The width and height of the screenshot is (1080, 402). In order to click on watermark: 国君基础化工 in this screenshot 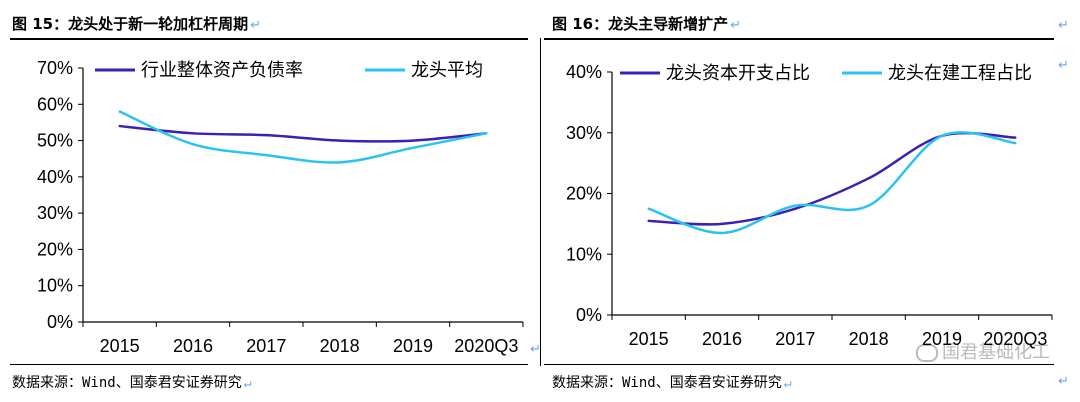, I will do `click(983, 351)`.